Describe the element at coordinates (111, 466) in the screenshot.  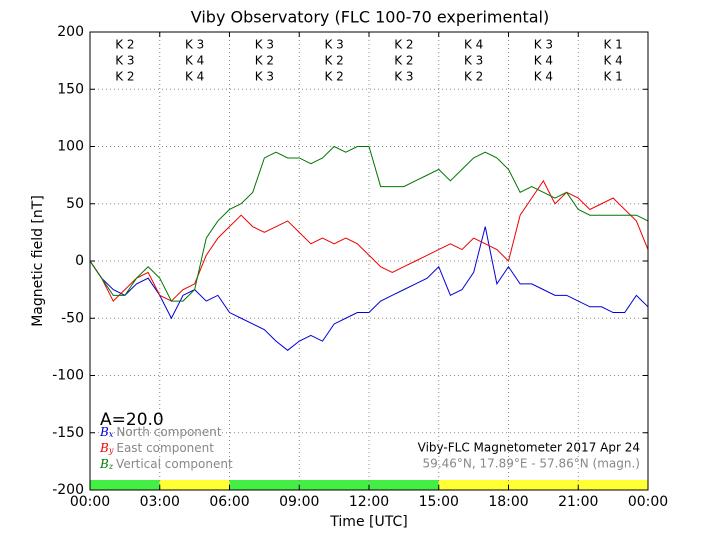
I see `legend-subscript: z` at that location.